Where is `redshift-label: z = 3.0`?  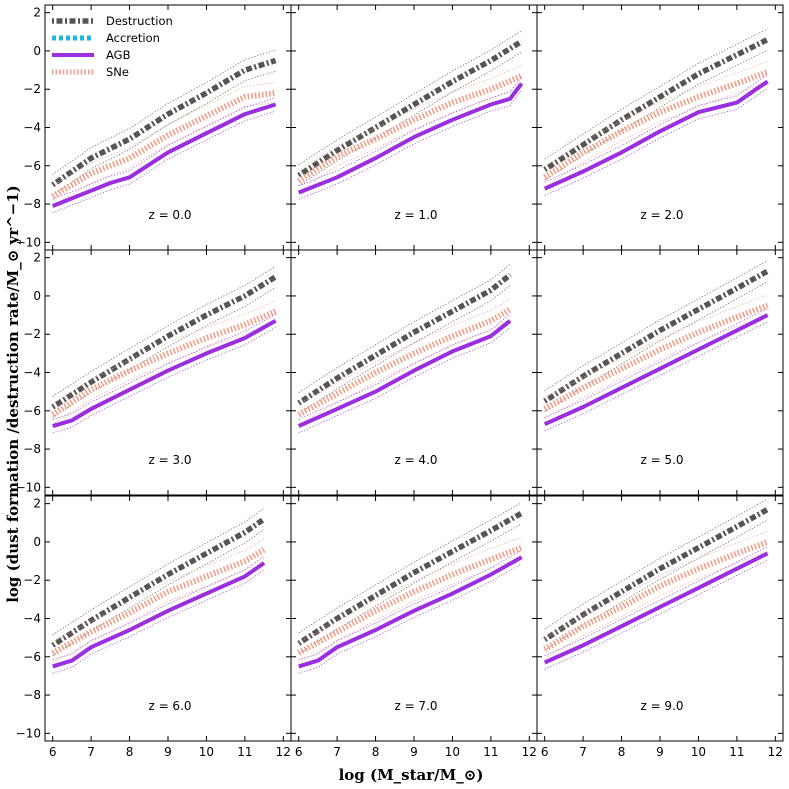
redshift-label: z = 3.0 is located at coordinates (169, 460).